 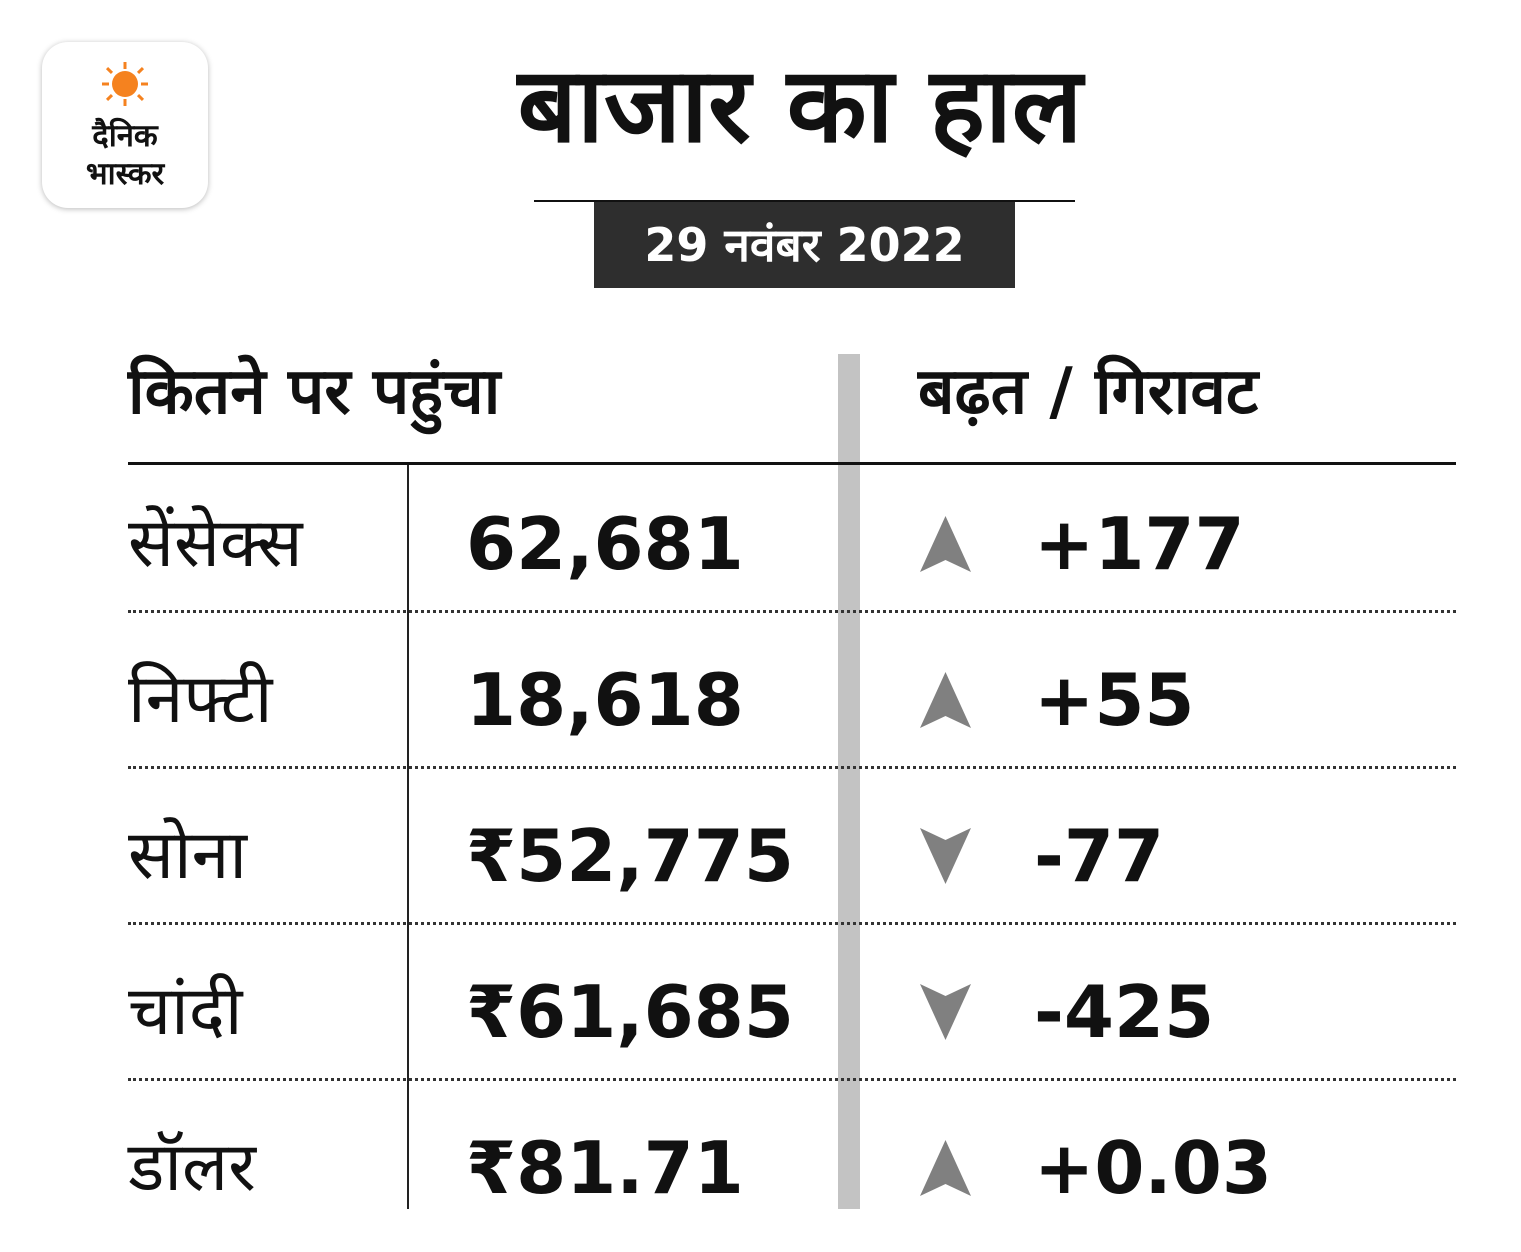 I want to click on row-change: +177, so click(x=1139, y=544).